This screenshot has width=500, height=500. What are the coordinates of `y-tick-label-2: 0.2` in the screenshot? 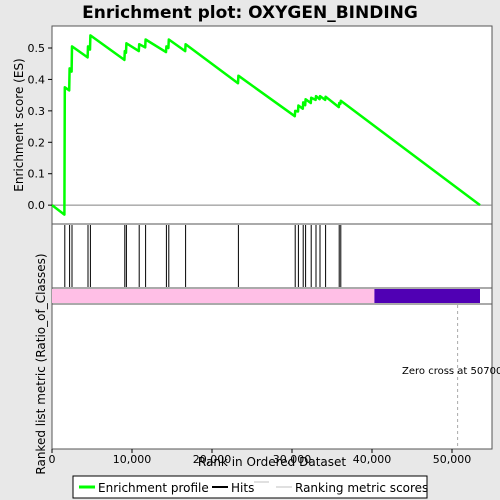 It's located at (37, 142).